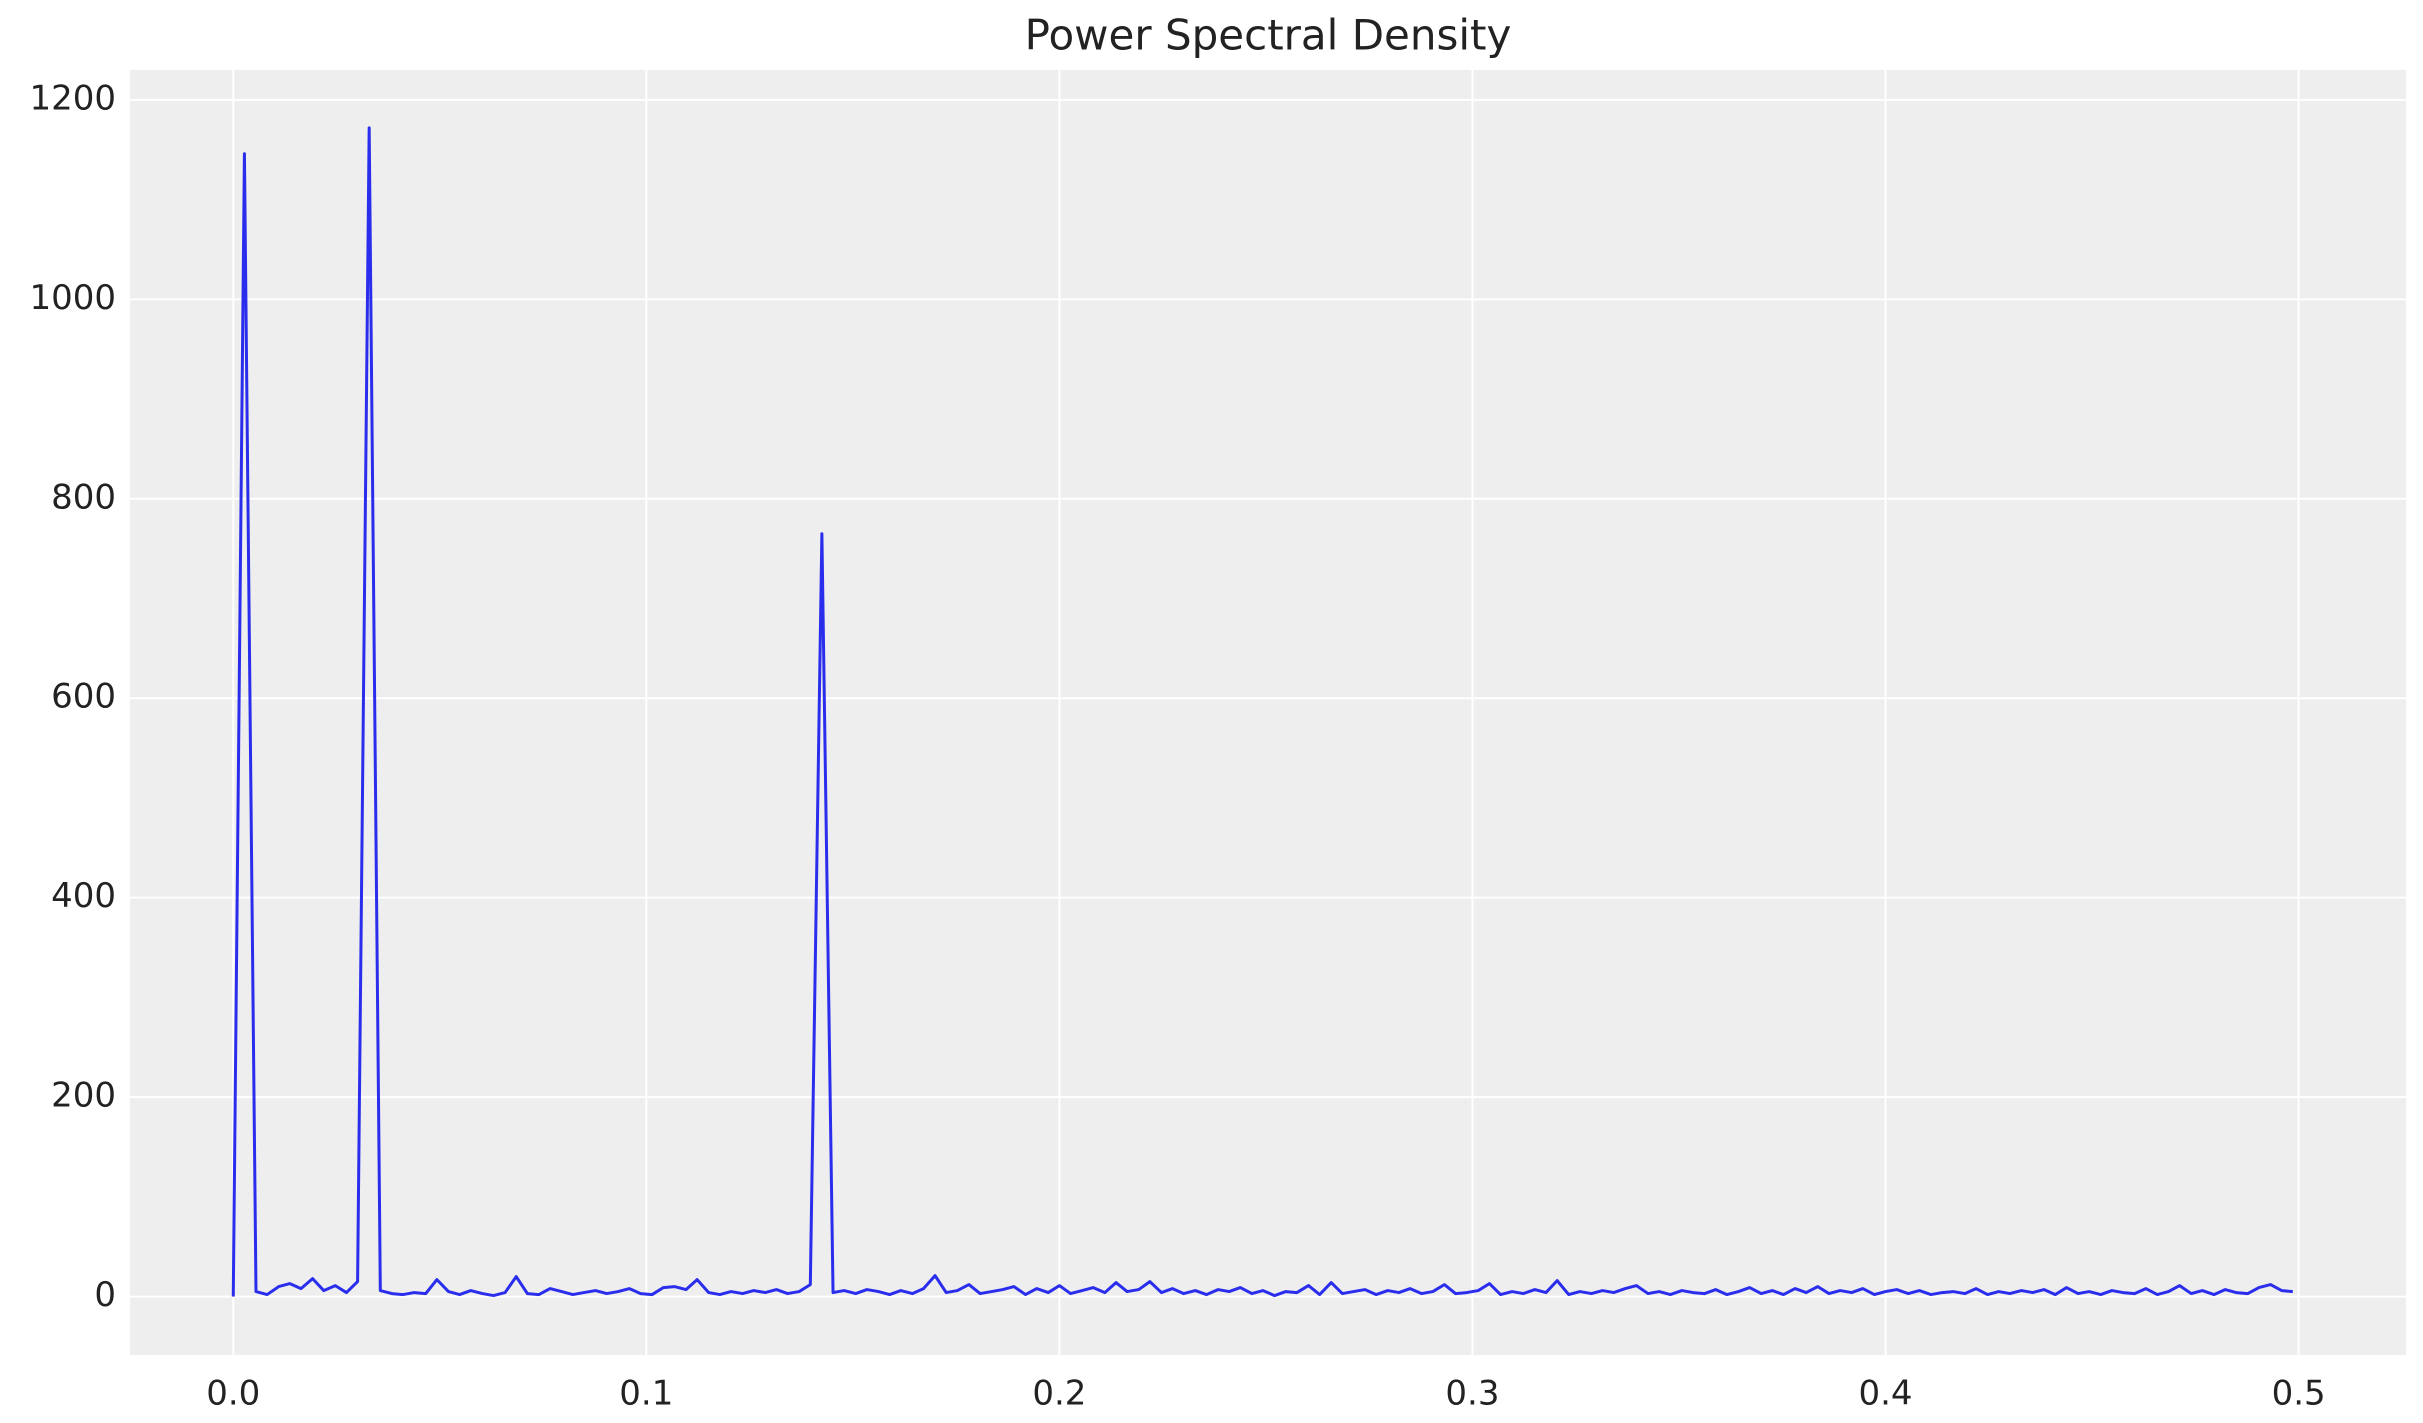  Describe the element at coordinates (72, 98) in the screenshot. I see `y-tick-label: 1200` at that location.